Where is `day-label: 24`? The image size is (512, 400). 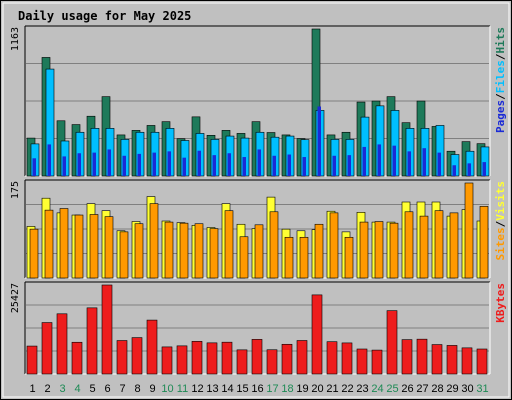 day-label: 24 is located at coordinates (377, 389).